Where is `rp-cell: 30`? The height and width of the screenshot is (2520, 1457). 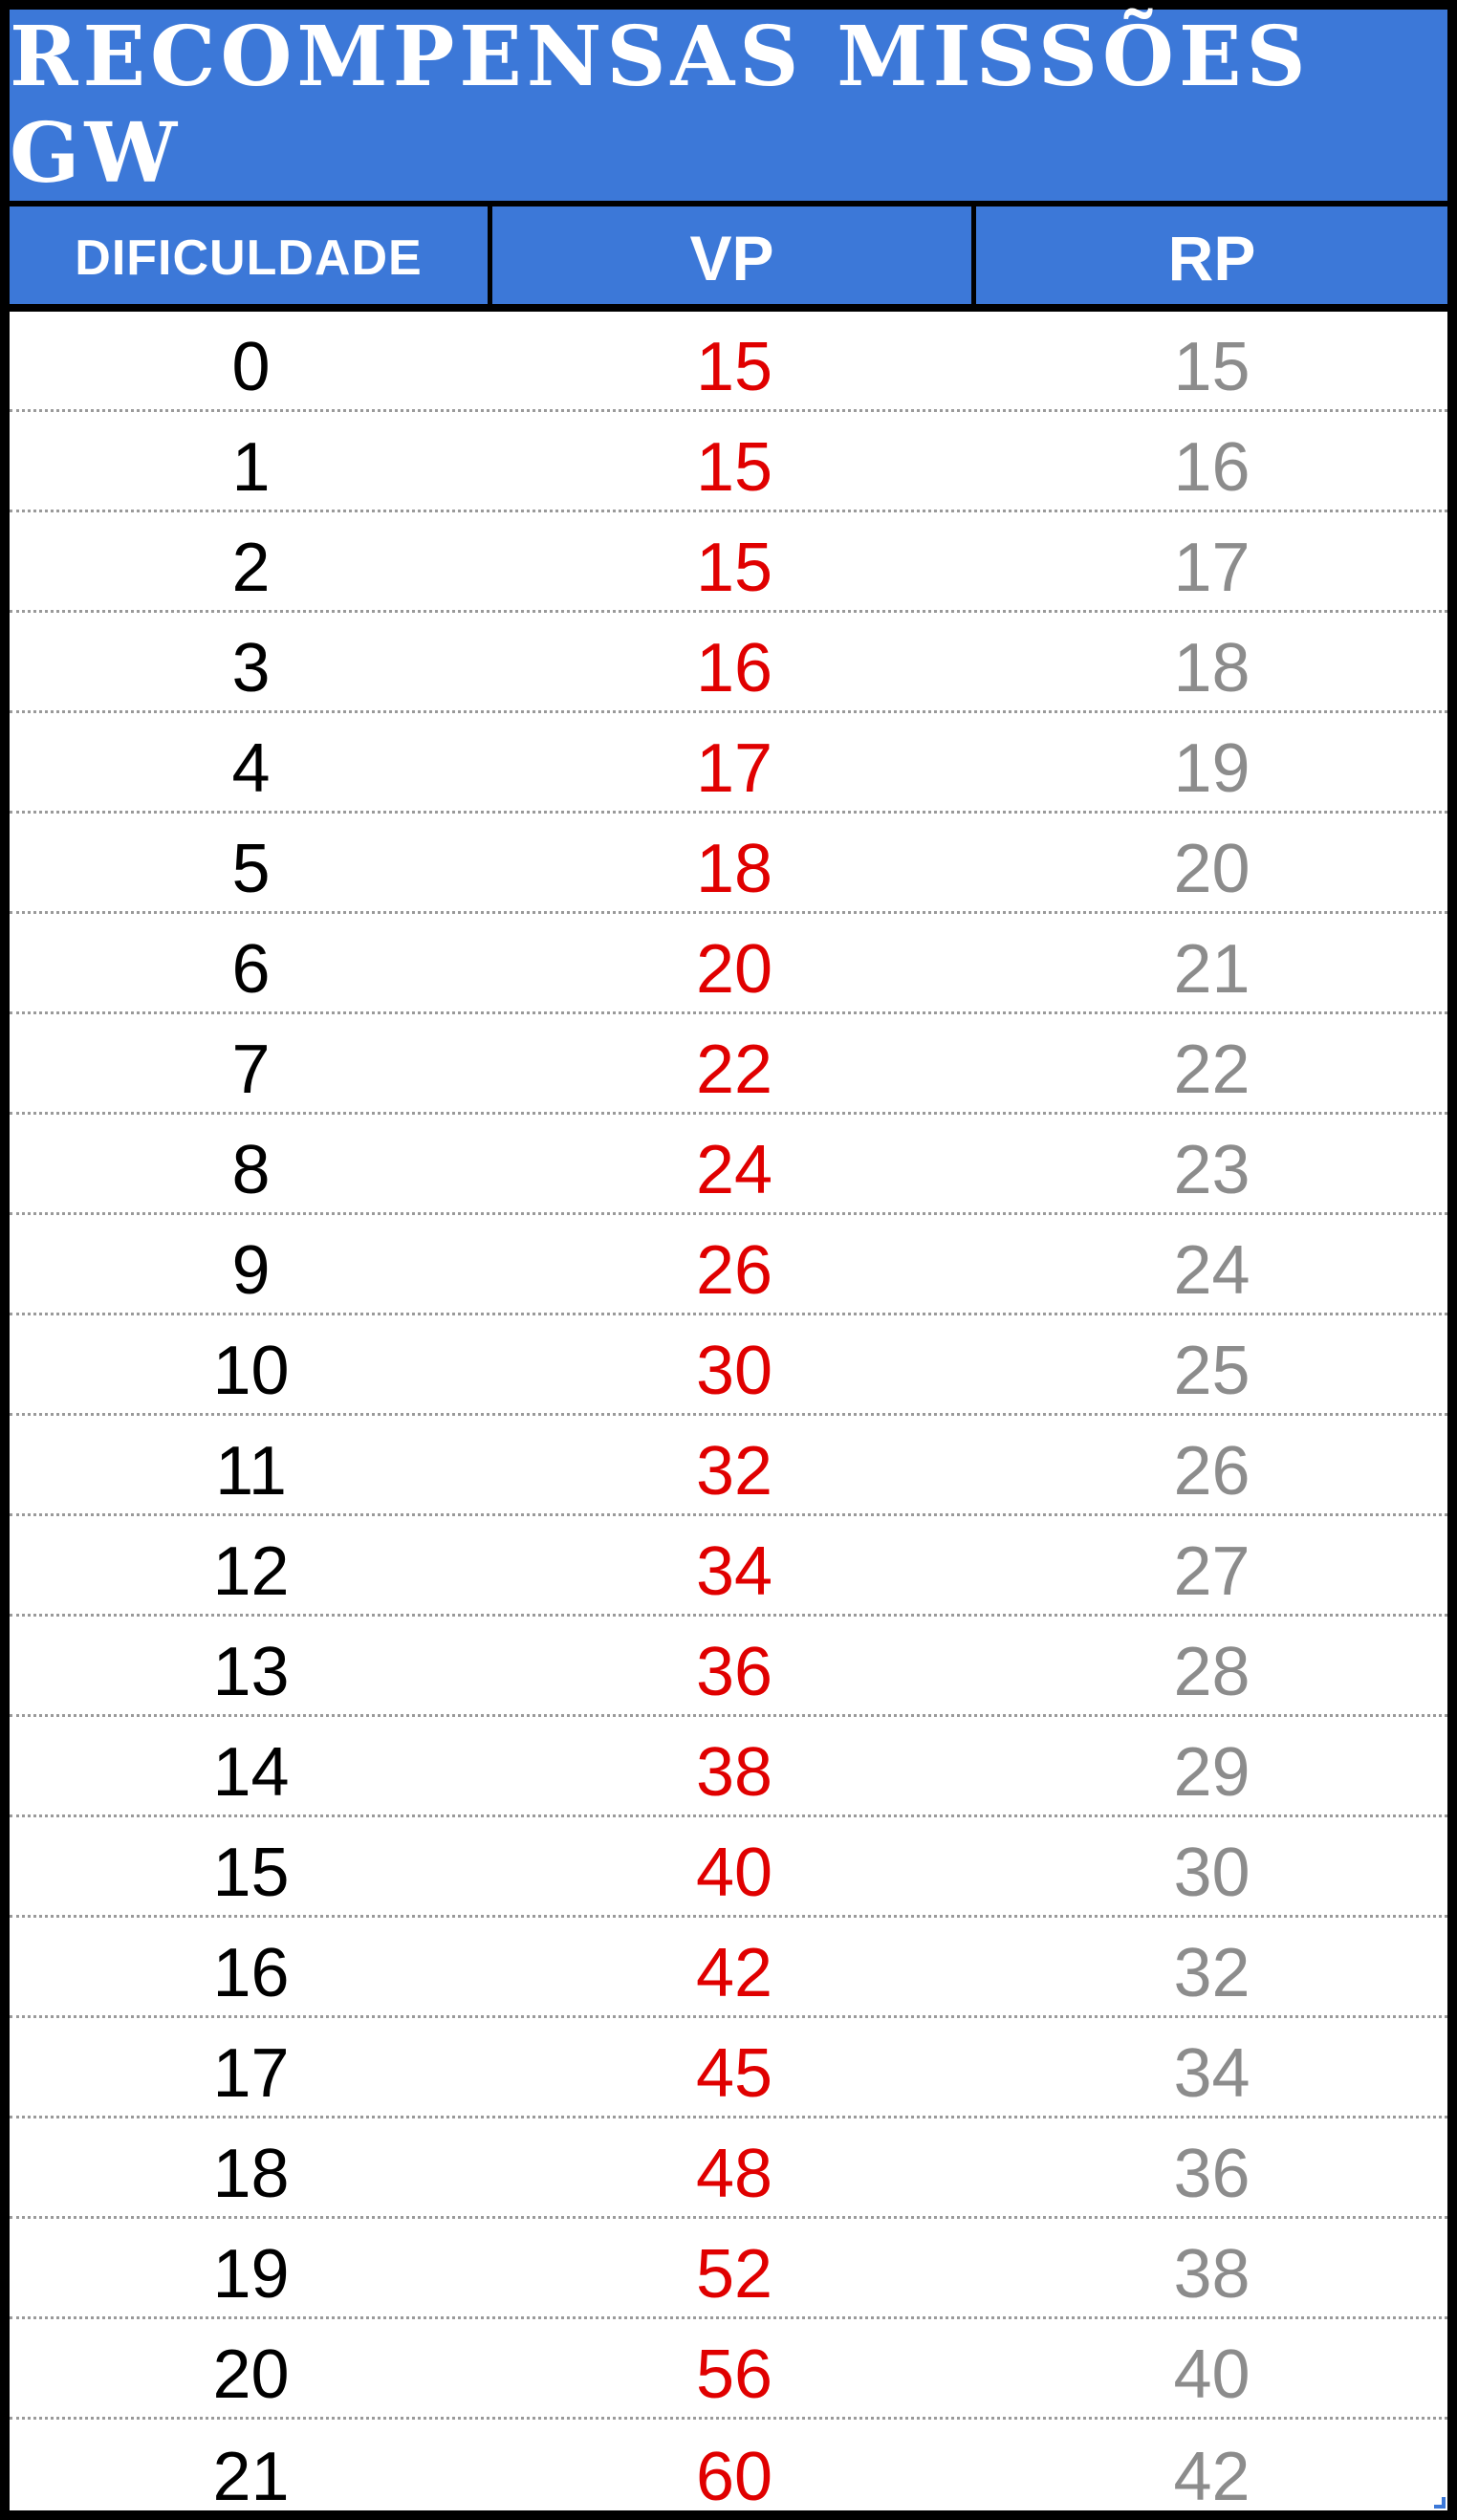
rp-cell: 30 is located at coordinates (1212, 1873).